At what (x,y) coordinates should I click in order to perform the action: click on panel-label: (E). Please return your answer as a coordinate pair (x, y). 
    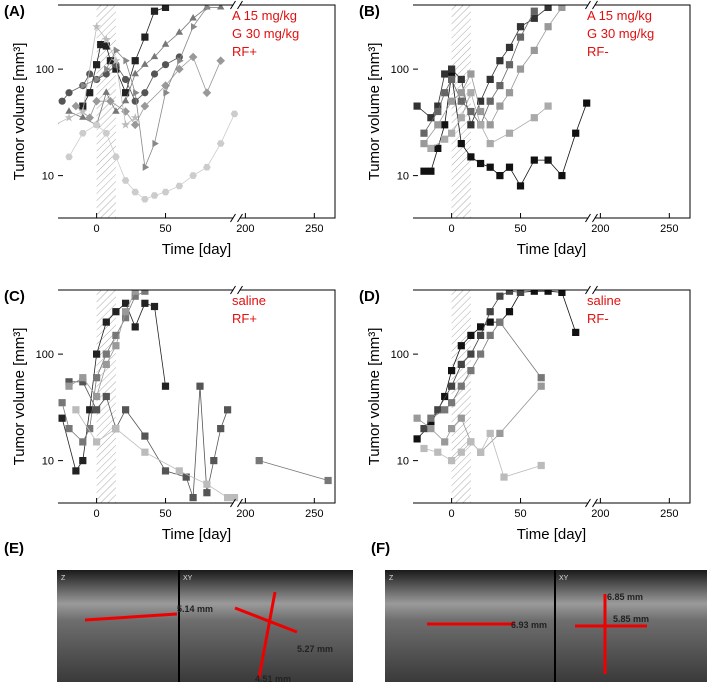
    Looking at the image, I should click on (14, 548).